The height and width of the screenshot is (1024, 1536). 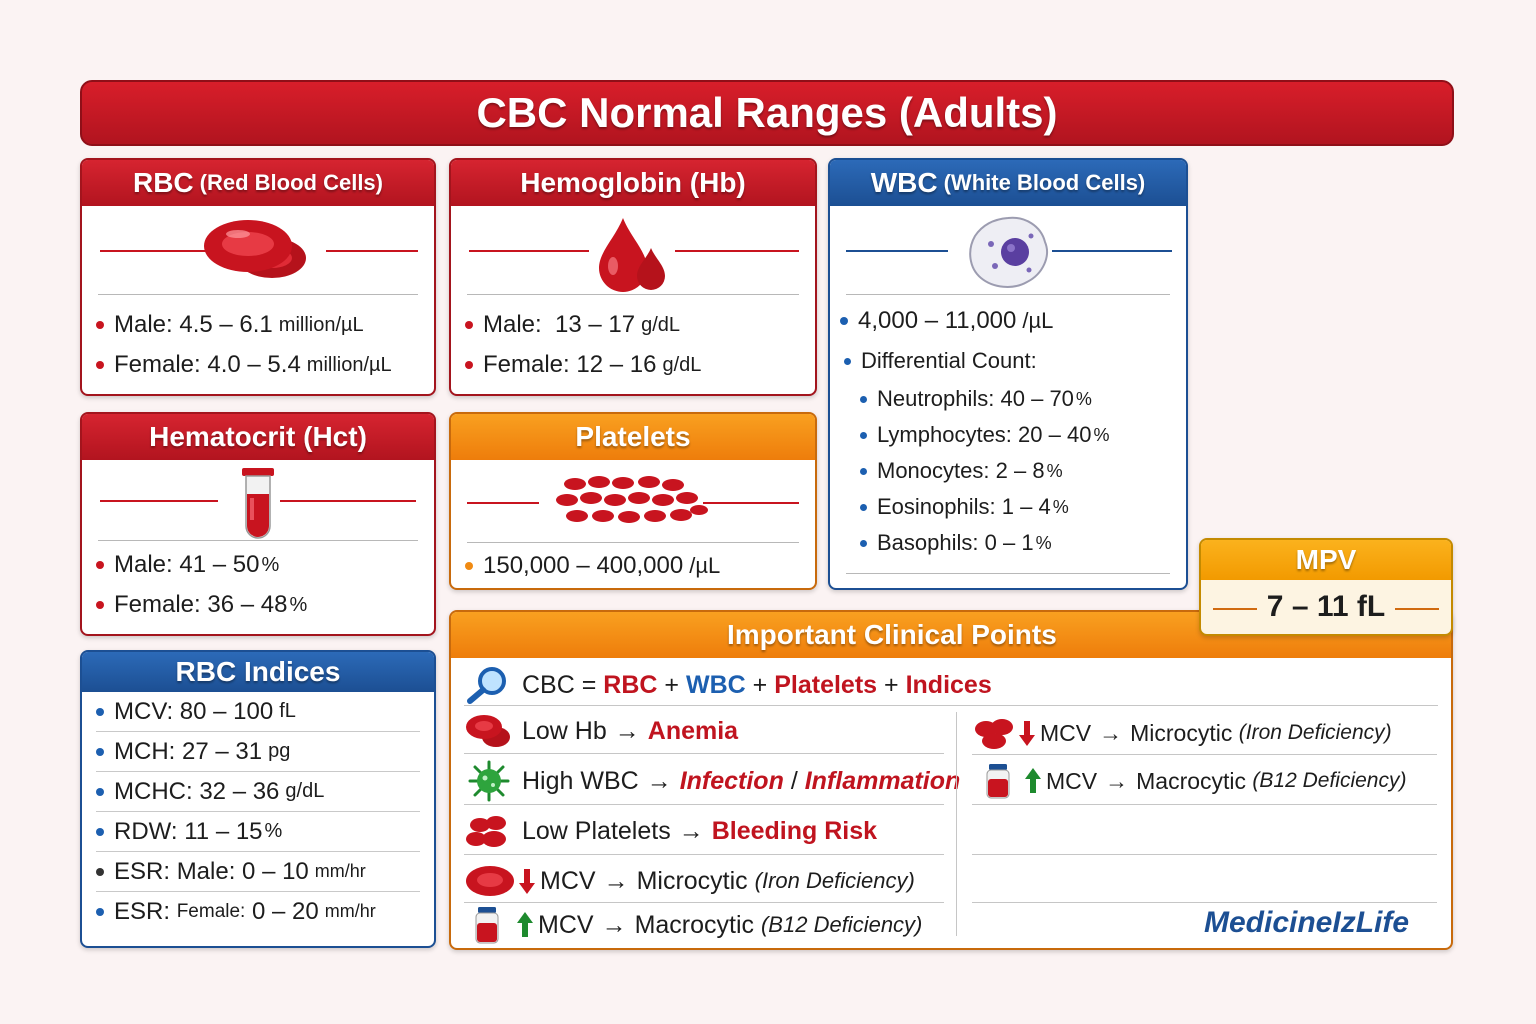 What do you see at coordinates (258, 712) in the screenshot?
I see `index-row-mcv: MCV: 80 – 100 fL` at bounding box center [258, 712].